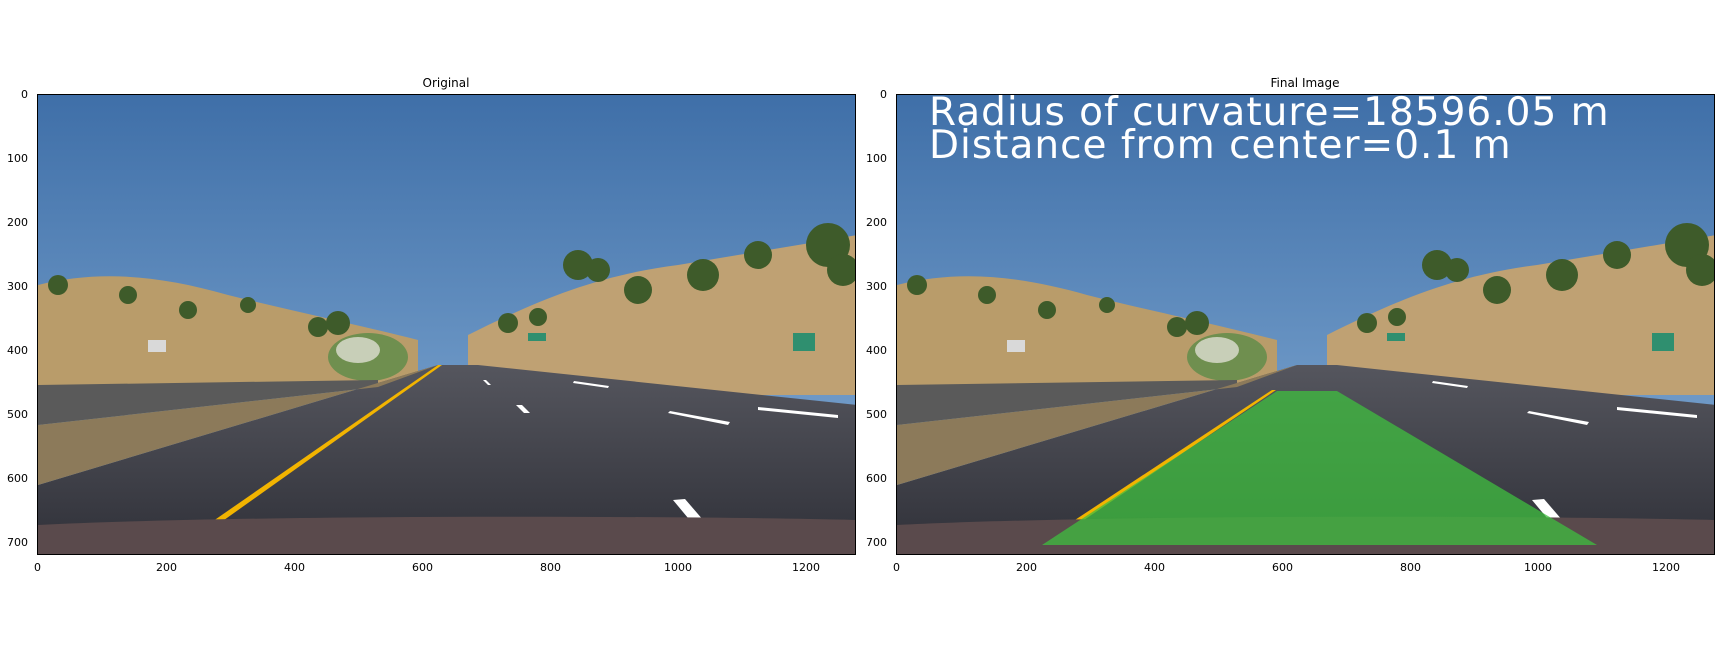  What do you see at coordinates (1319, 468) in the screenshot?
I see `lane-overlay` at bounding box center [1319, 468].